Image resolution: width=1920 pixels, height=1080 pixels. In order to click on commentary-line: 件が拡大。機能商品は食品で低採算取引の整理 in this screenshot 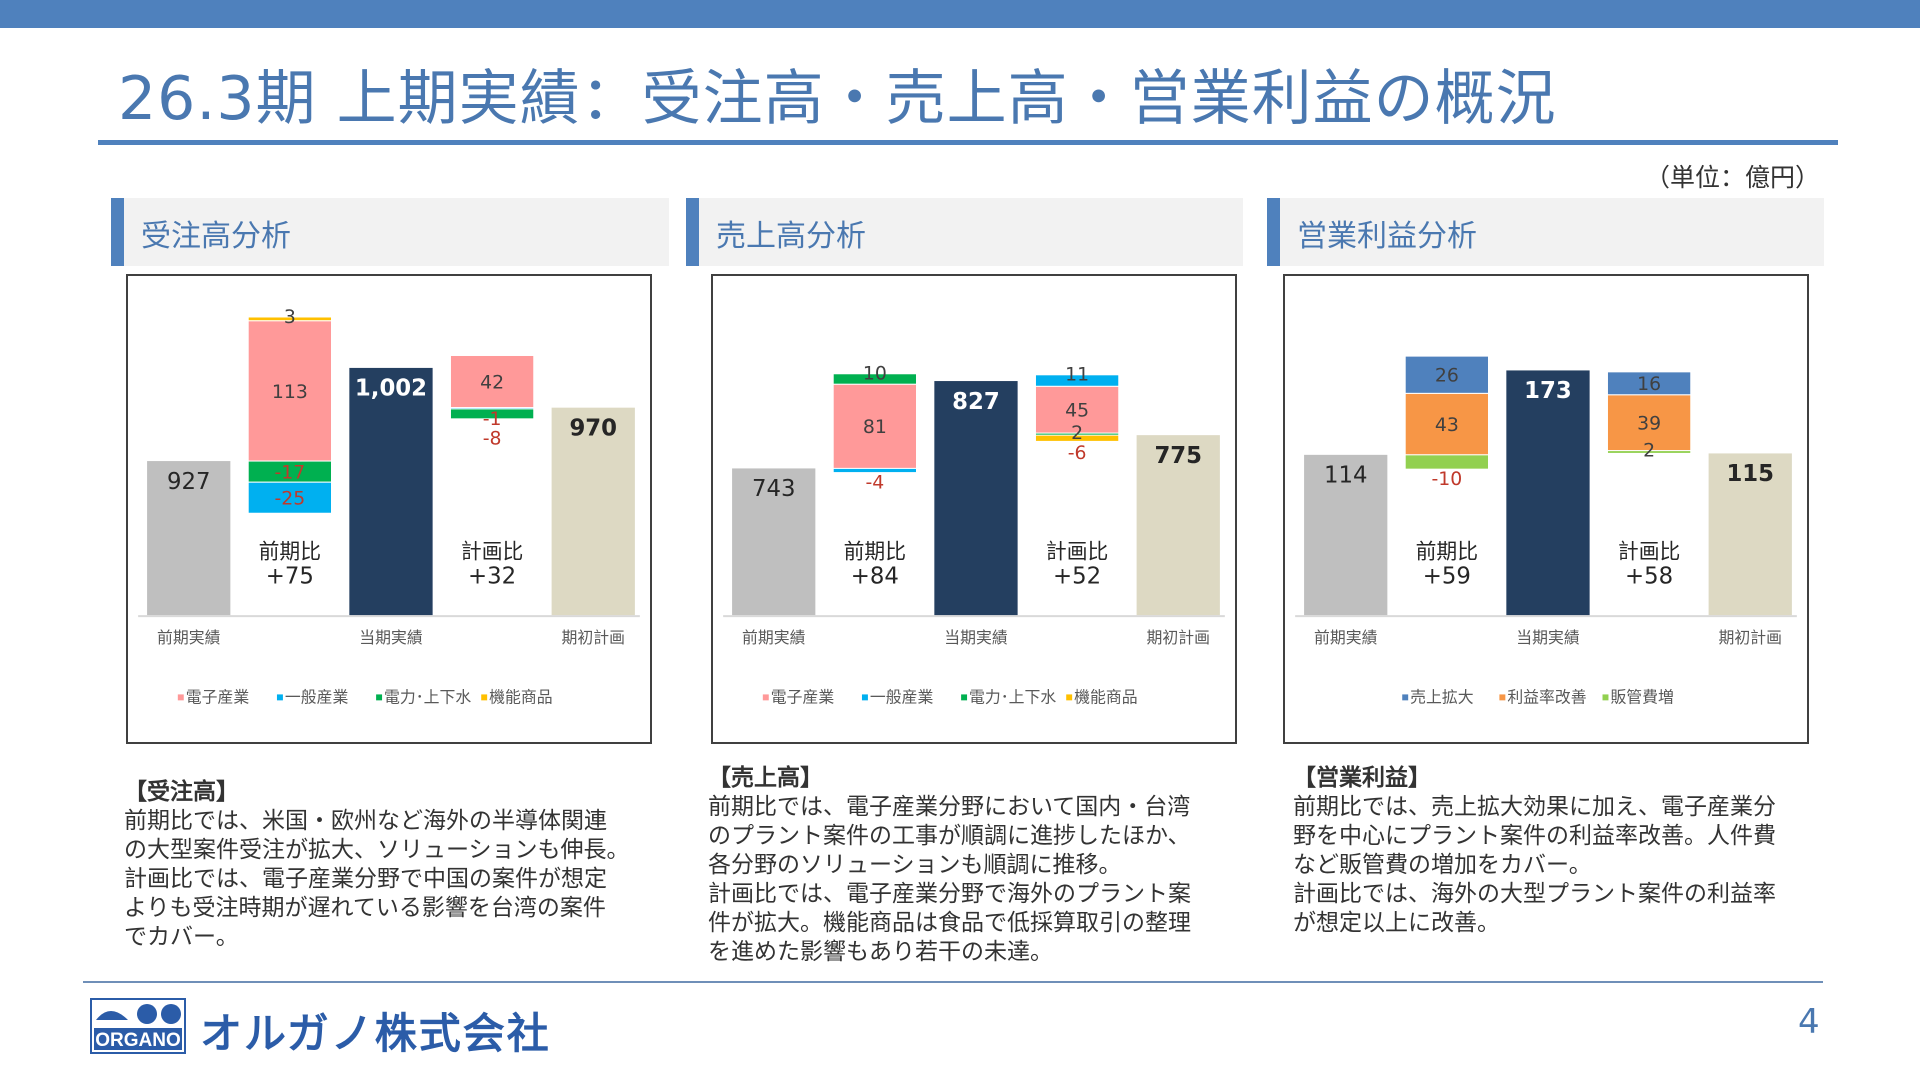, I will do `click(949, 923)`.